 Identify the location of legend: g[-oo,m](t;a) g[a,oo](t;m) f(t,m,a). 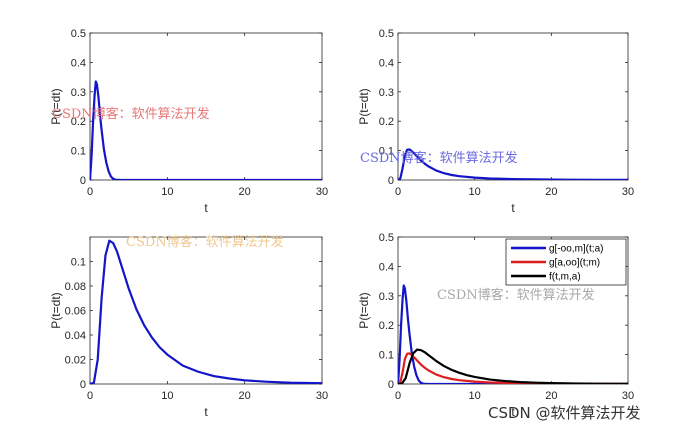
(566, 262).